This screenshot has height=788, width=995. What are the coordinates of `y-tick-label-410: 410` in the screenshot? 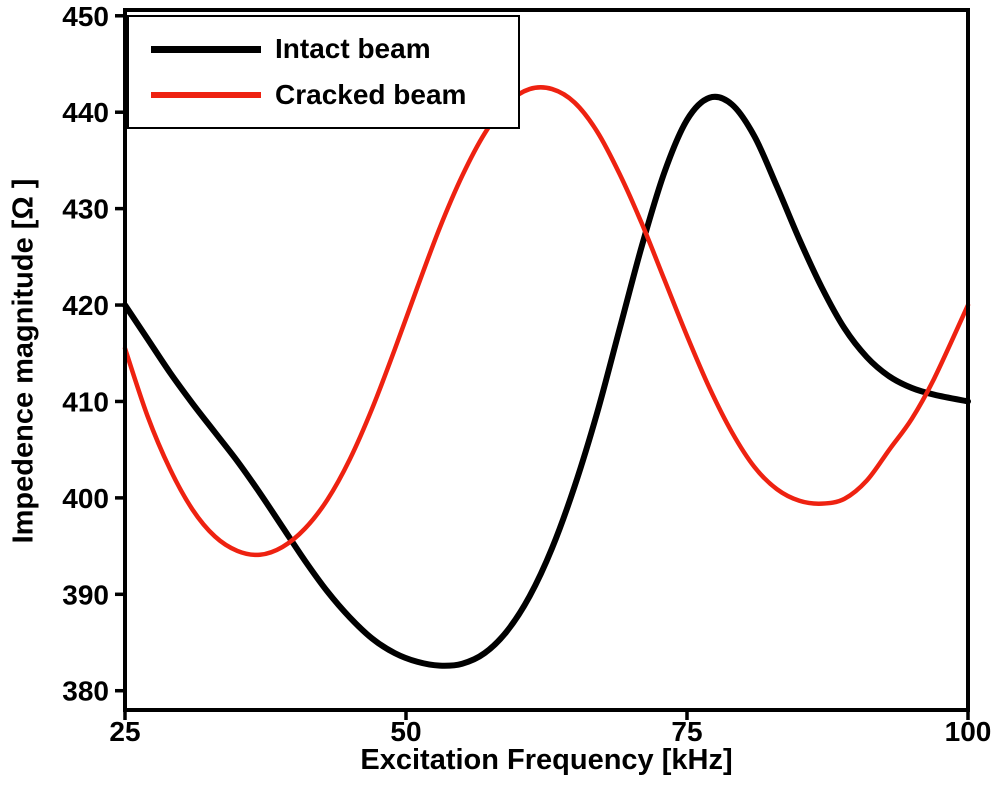 It's located at (85, 401).